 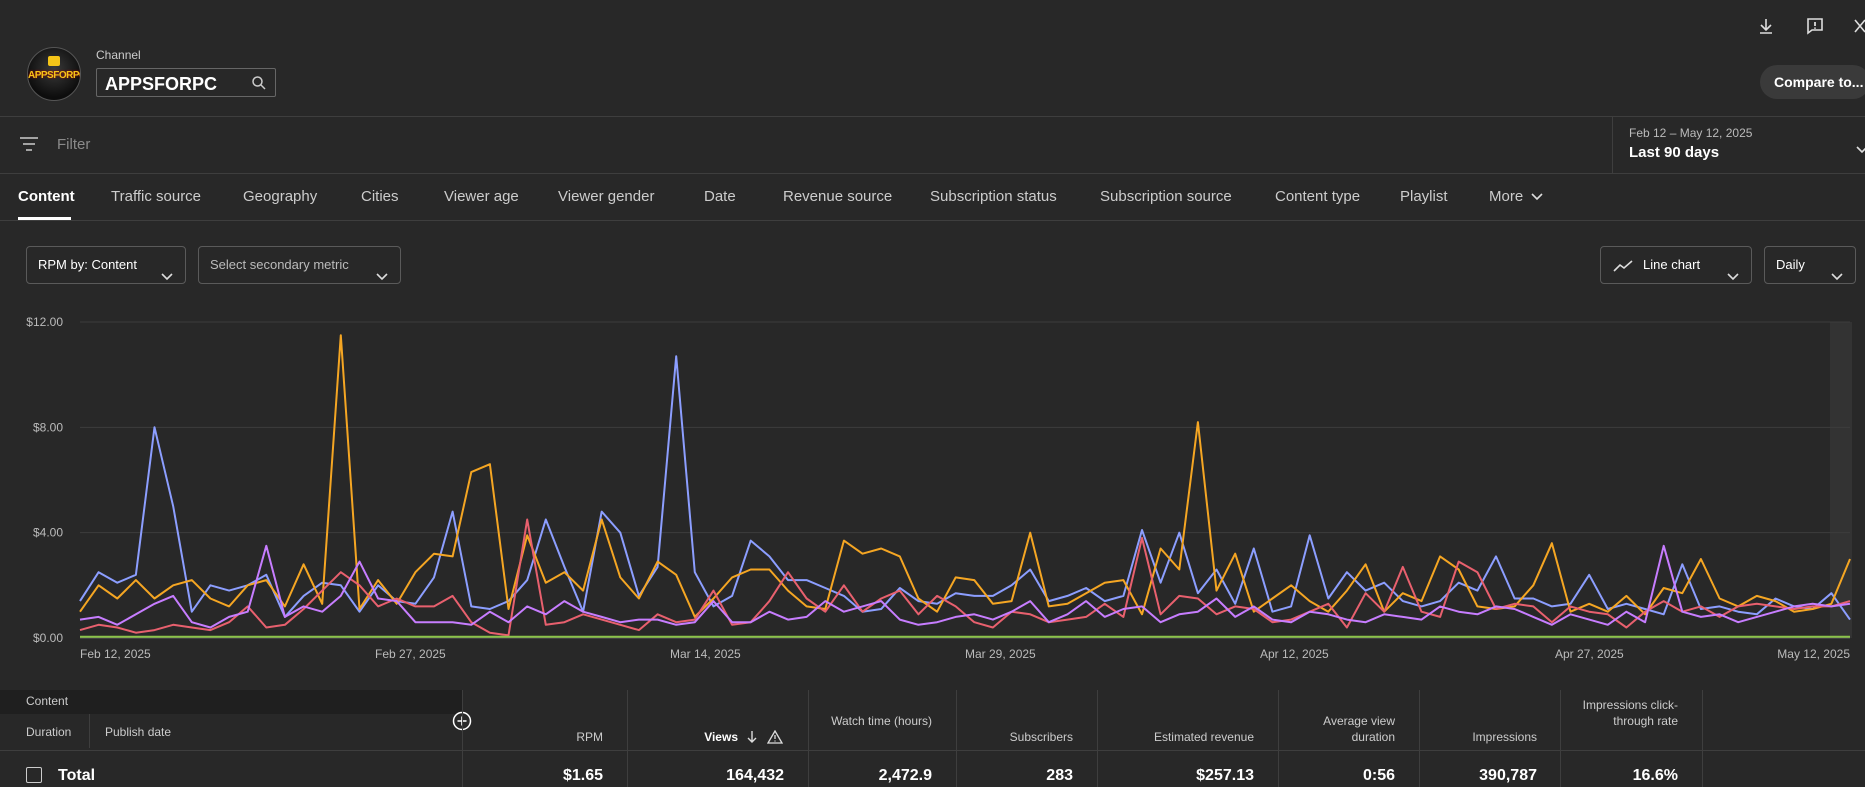 What do you see at coordinates (77, 775) in the screenshot?
I see `total-row-label: Total` at bounding box center [77, 775].